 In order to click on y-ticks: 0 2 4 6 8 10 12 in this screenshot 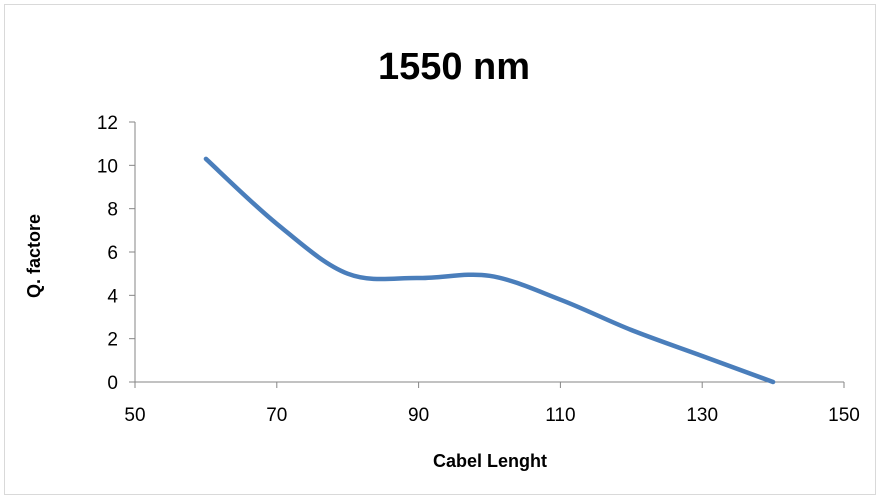, I will do `click(116, 253)`.